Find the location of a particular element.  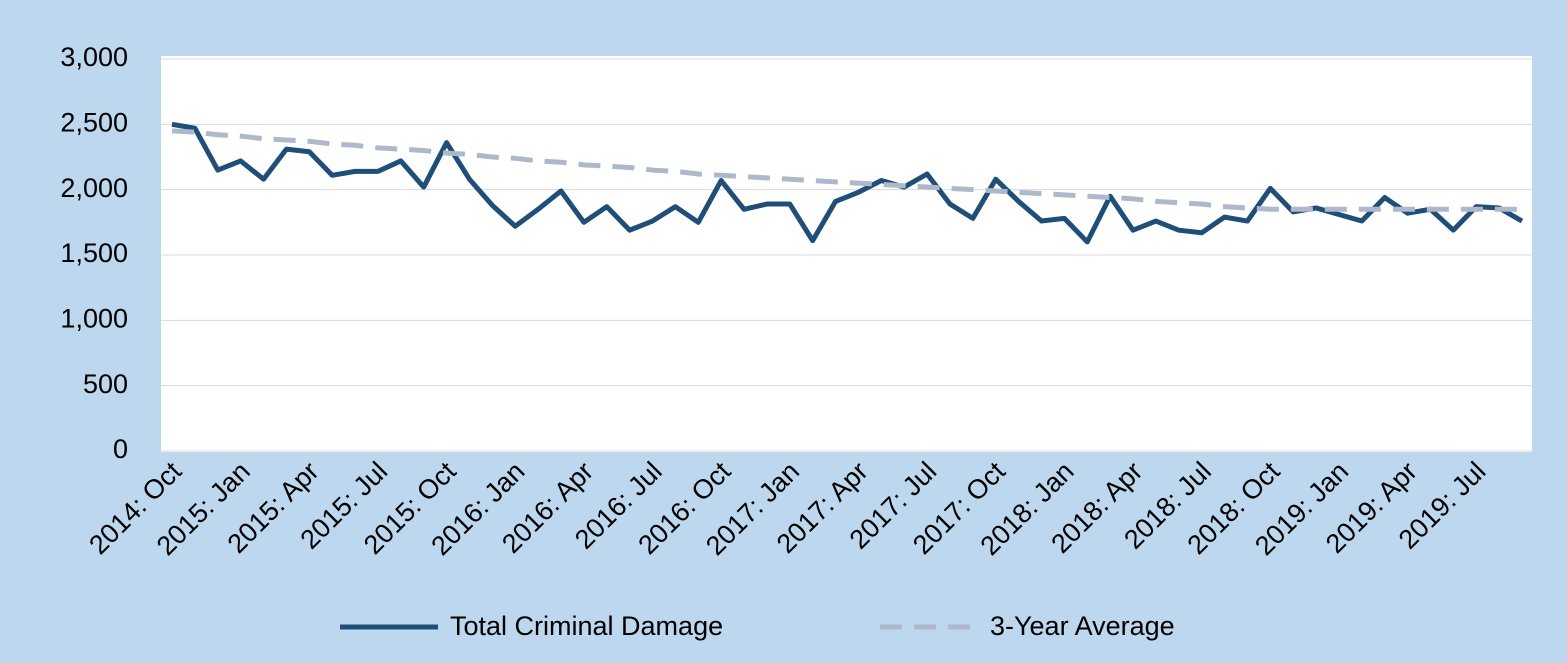

legend-label: 3-Year Average is located at coordinates (1082, 626).